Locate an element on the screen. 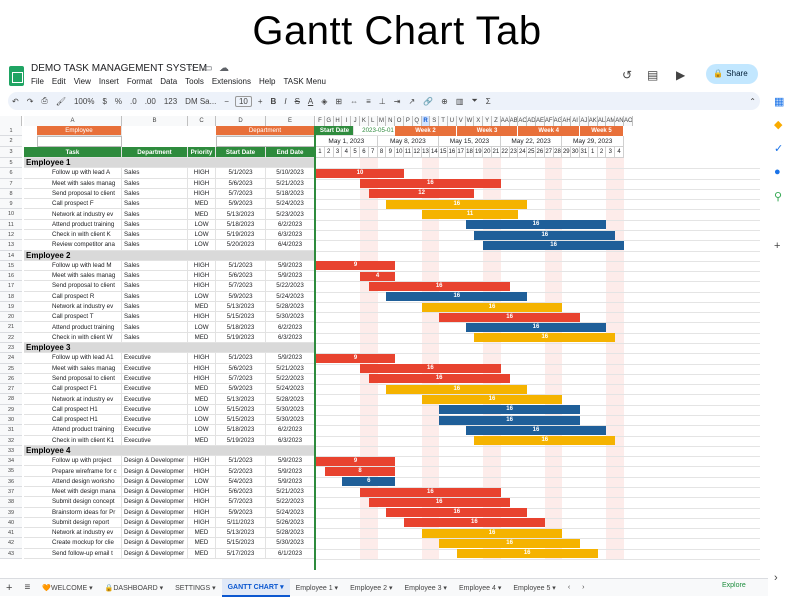 Image resolution: width=794 pixels, height=597 pixels. merge-icon: ⇔ is located at coordinates (354, 101).